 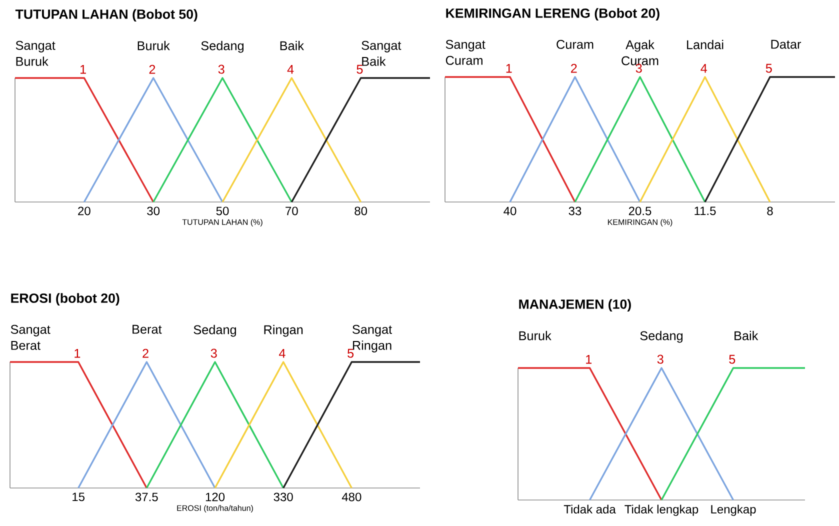 What do you see at coordinates (705, 45) in the screenshot?
I see `text: Landai` at bounding box center [705, 45].